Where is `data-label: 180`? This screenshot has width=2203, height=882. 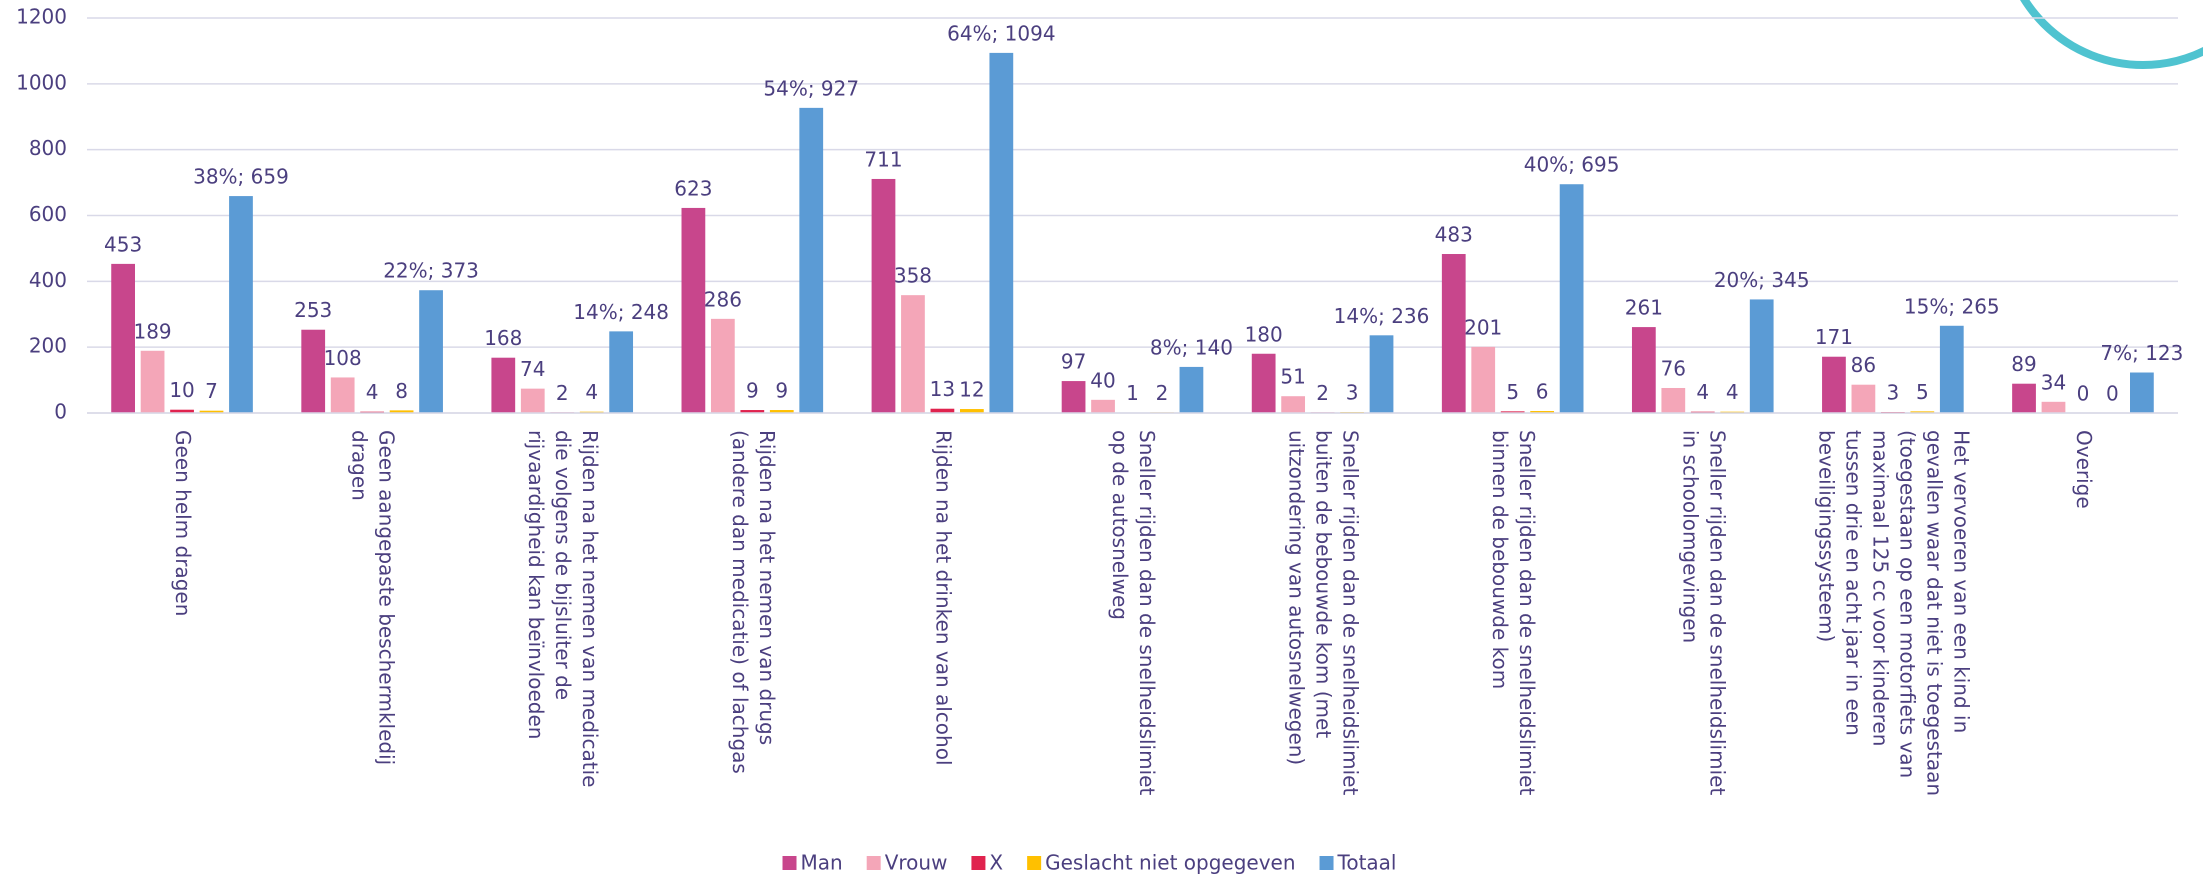
data-label: 180 is located at coordinates (1264, 334).